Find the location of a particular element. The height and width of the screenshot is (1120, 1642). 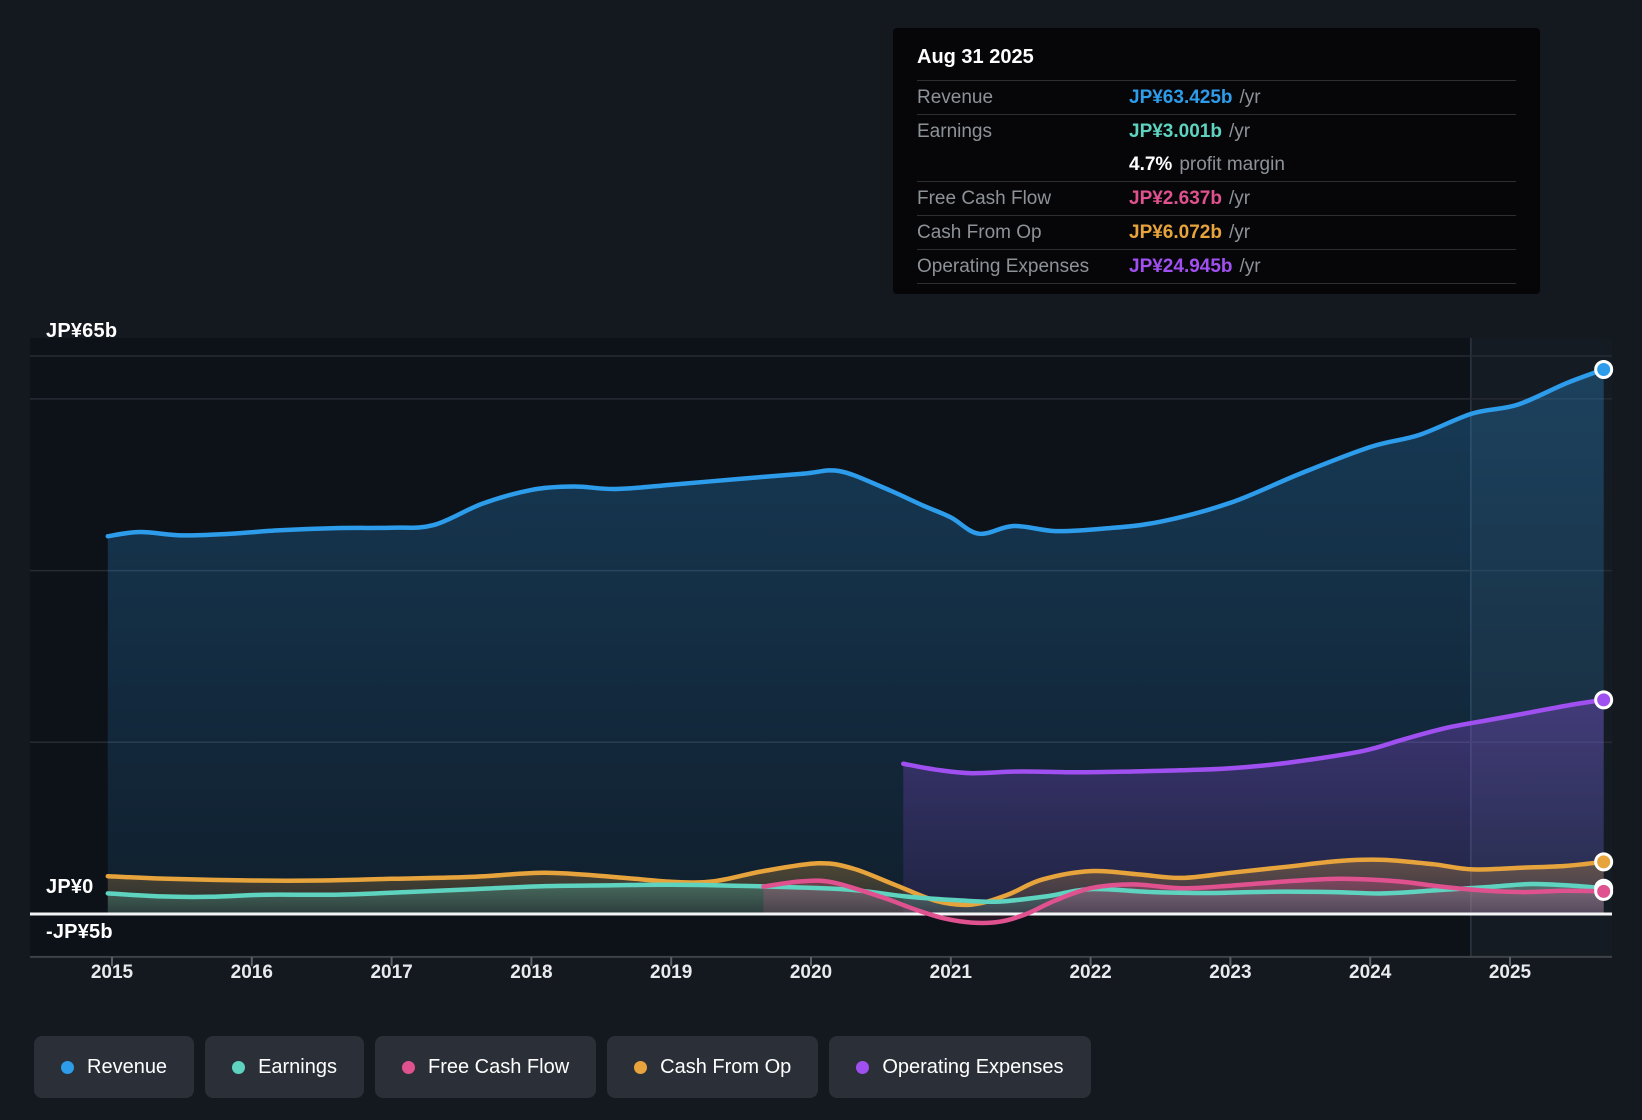

tooltip-row-earnings: Earnings JP¥3.001b /yr is located at coordinates (1216, 131).